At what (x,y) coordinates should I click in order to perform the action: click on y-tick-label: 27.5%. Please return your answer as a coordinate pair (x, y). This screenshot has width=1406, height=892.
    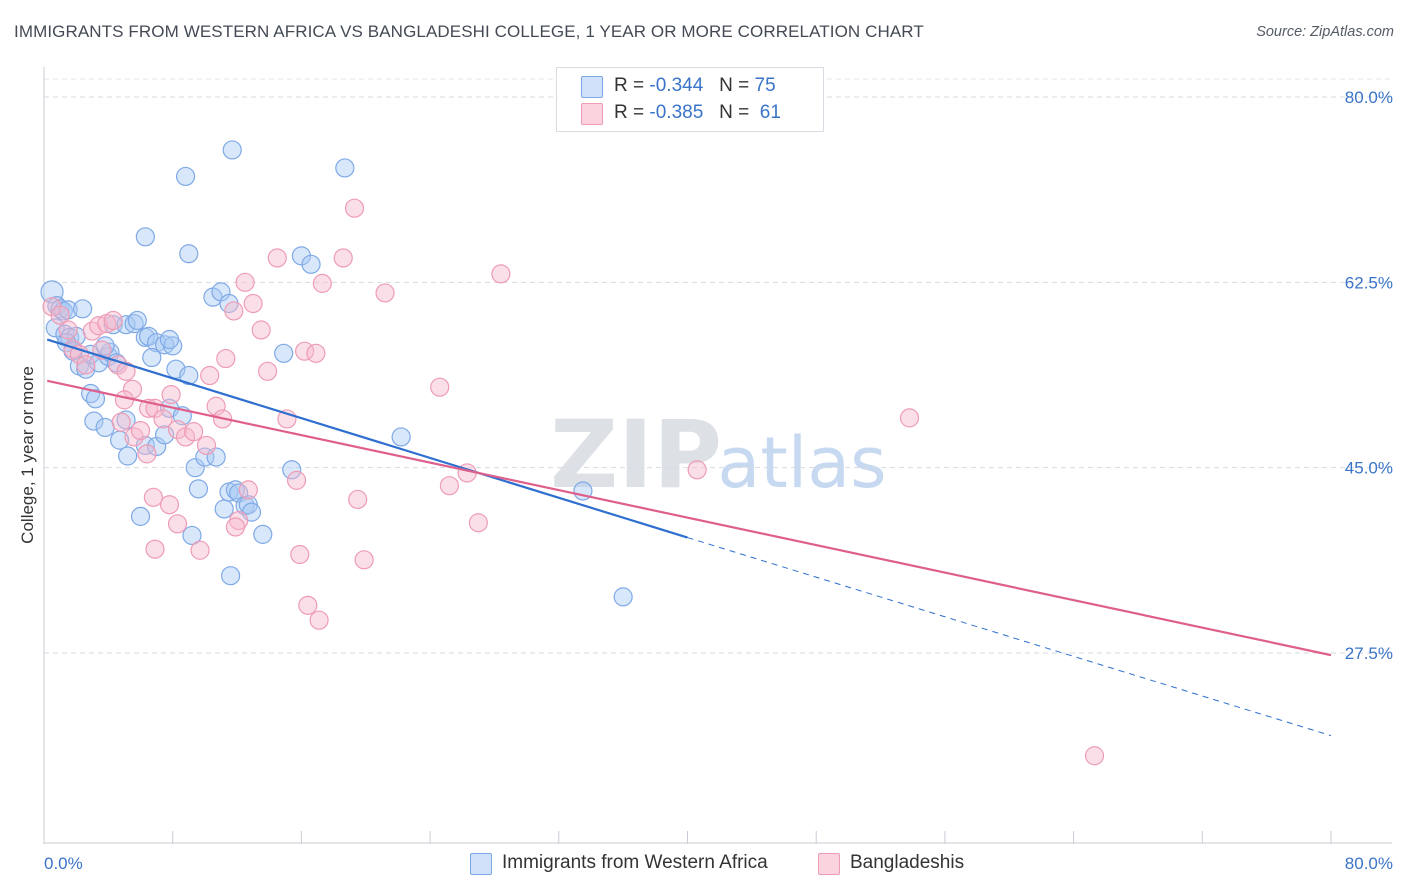
    Looking at the image, I should click on (1369, 653).